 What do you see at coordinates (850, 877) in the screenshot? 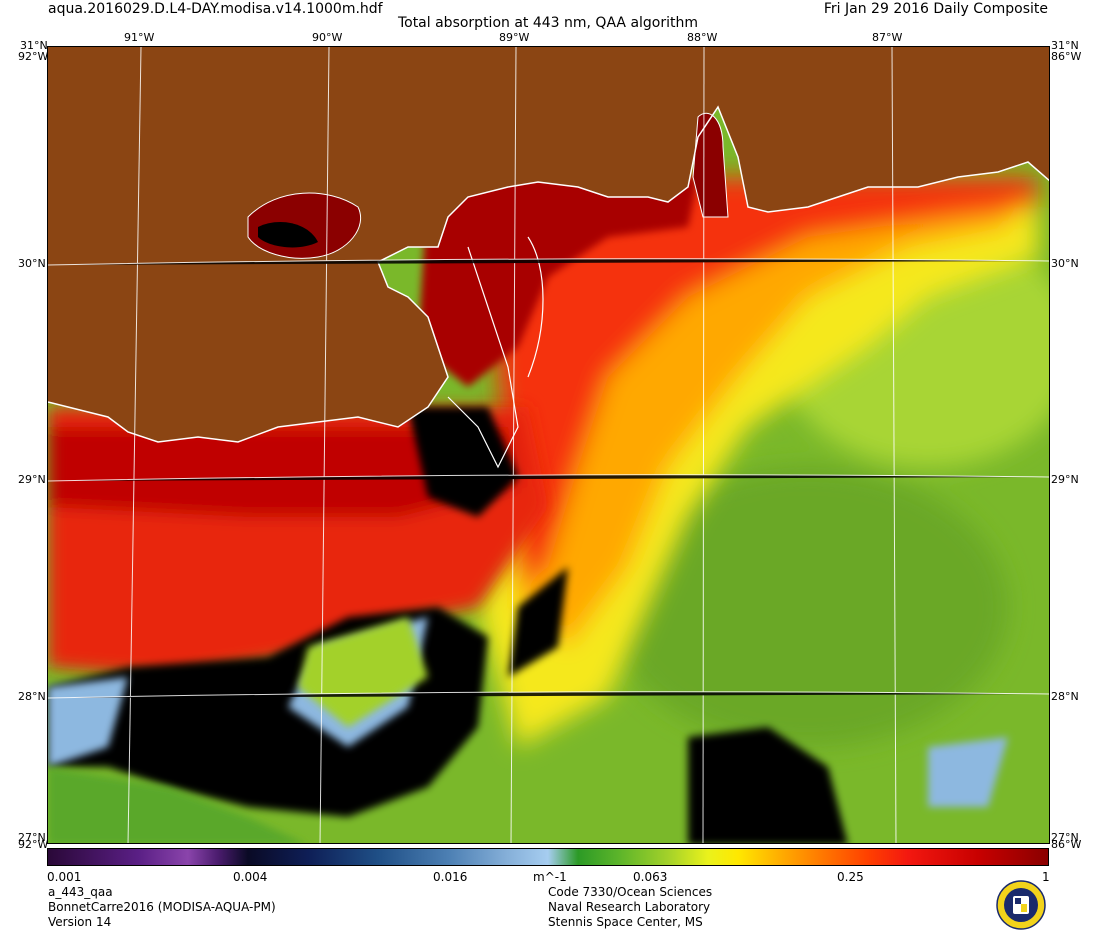
I see `colorbar-tick-025: 0.25` at bounding box center [850, 877].